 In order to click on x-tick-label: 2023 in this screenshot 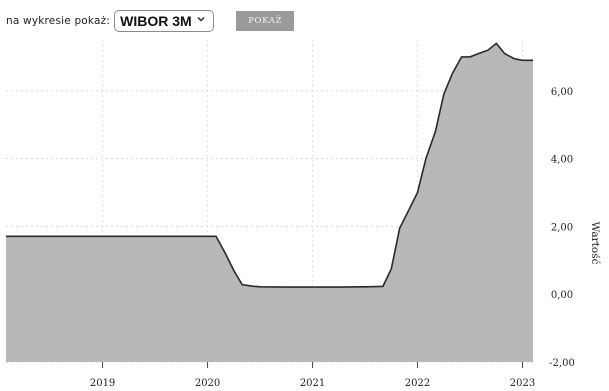, I will do `click(522, 383)`.